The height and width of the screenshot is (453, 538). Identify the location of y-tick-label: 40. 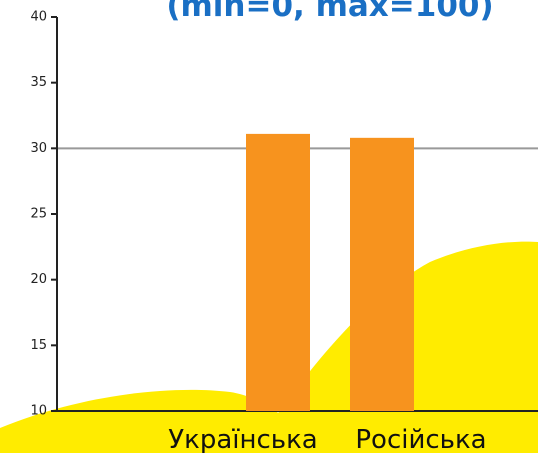
(38, 17).